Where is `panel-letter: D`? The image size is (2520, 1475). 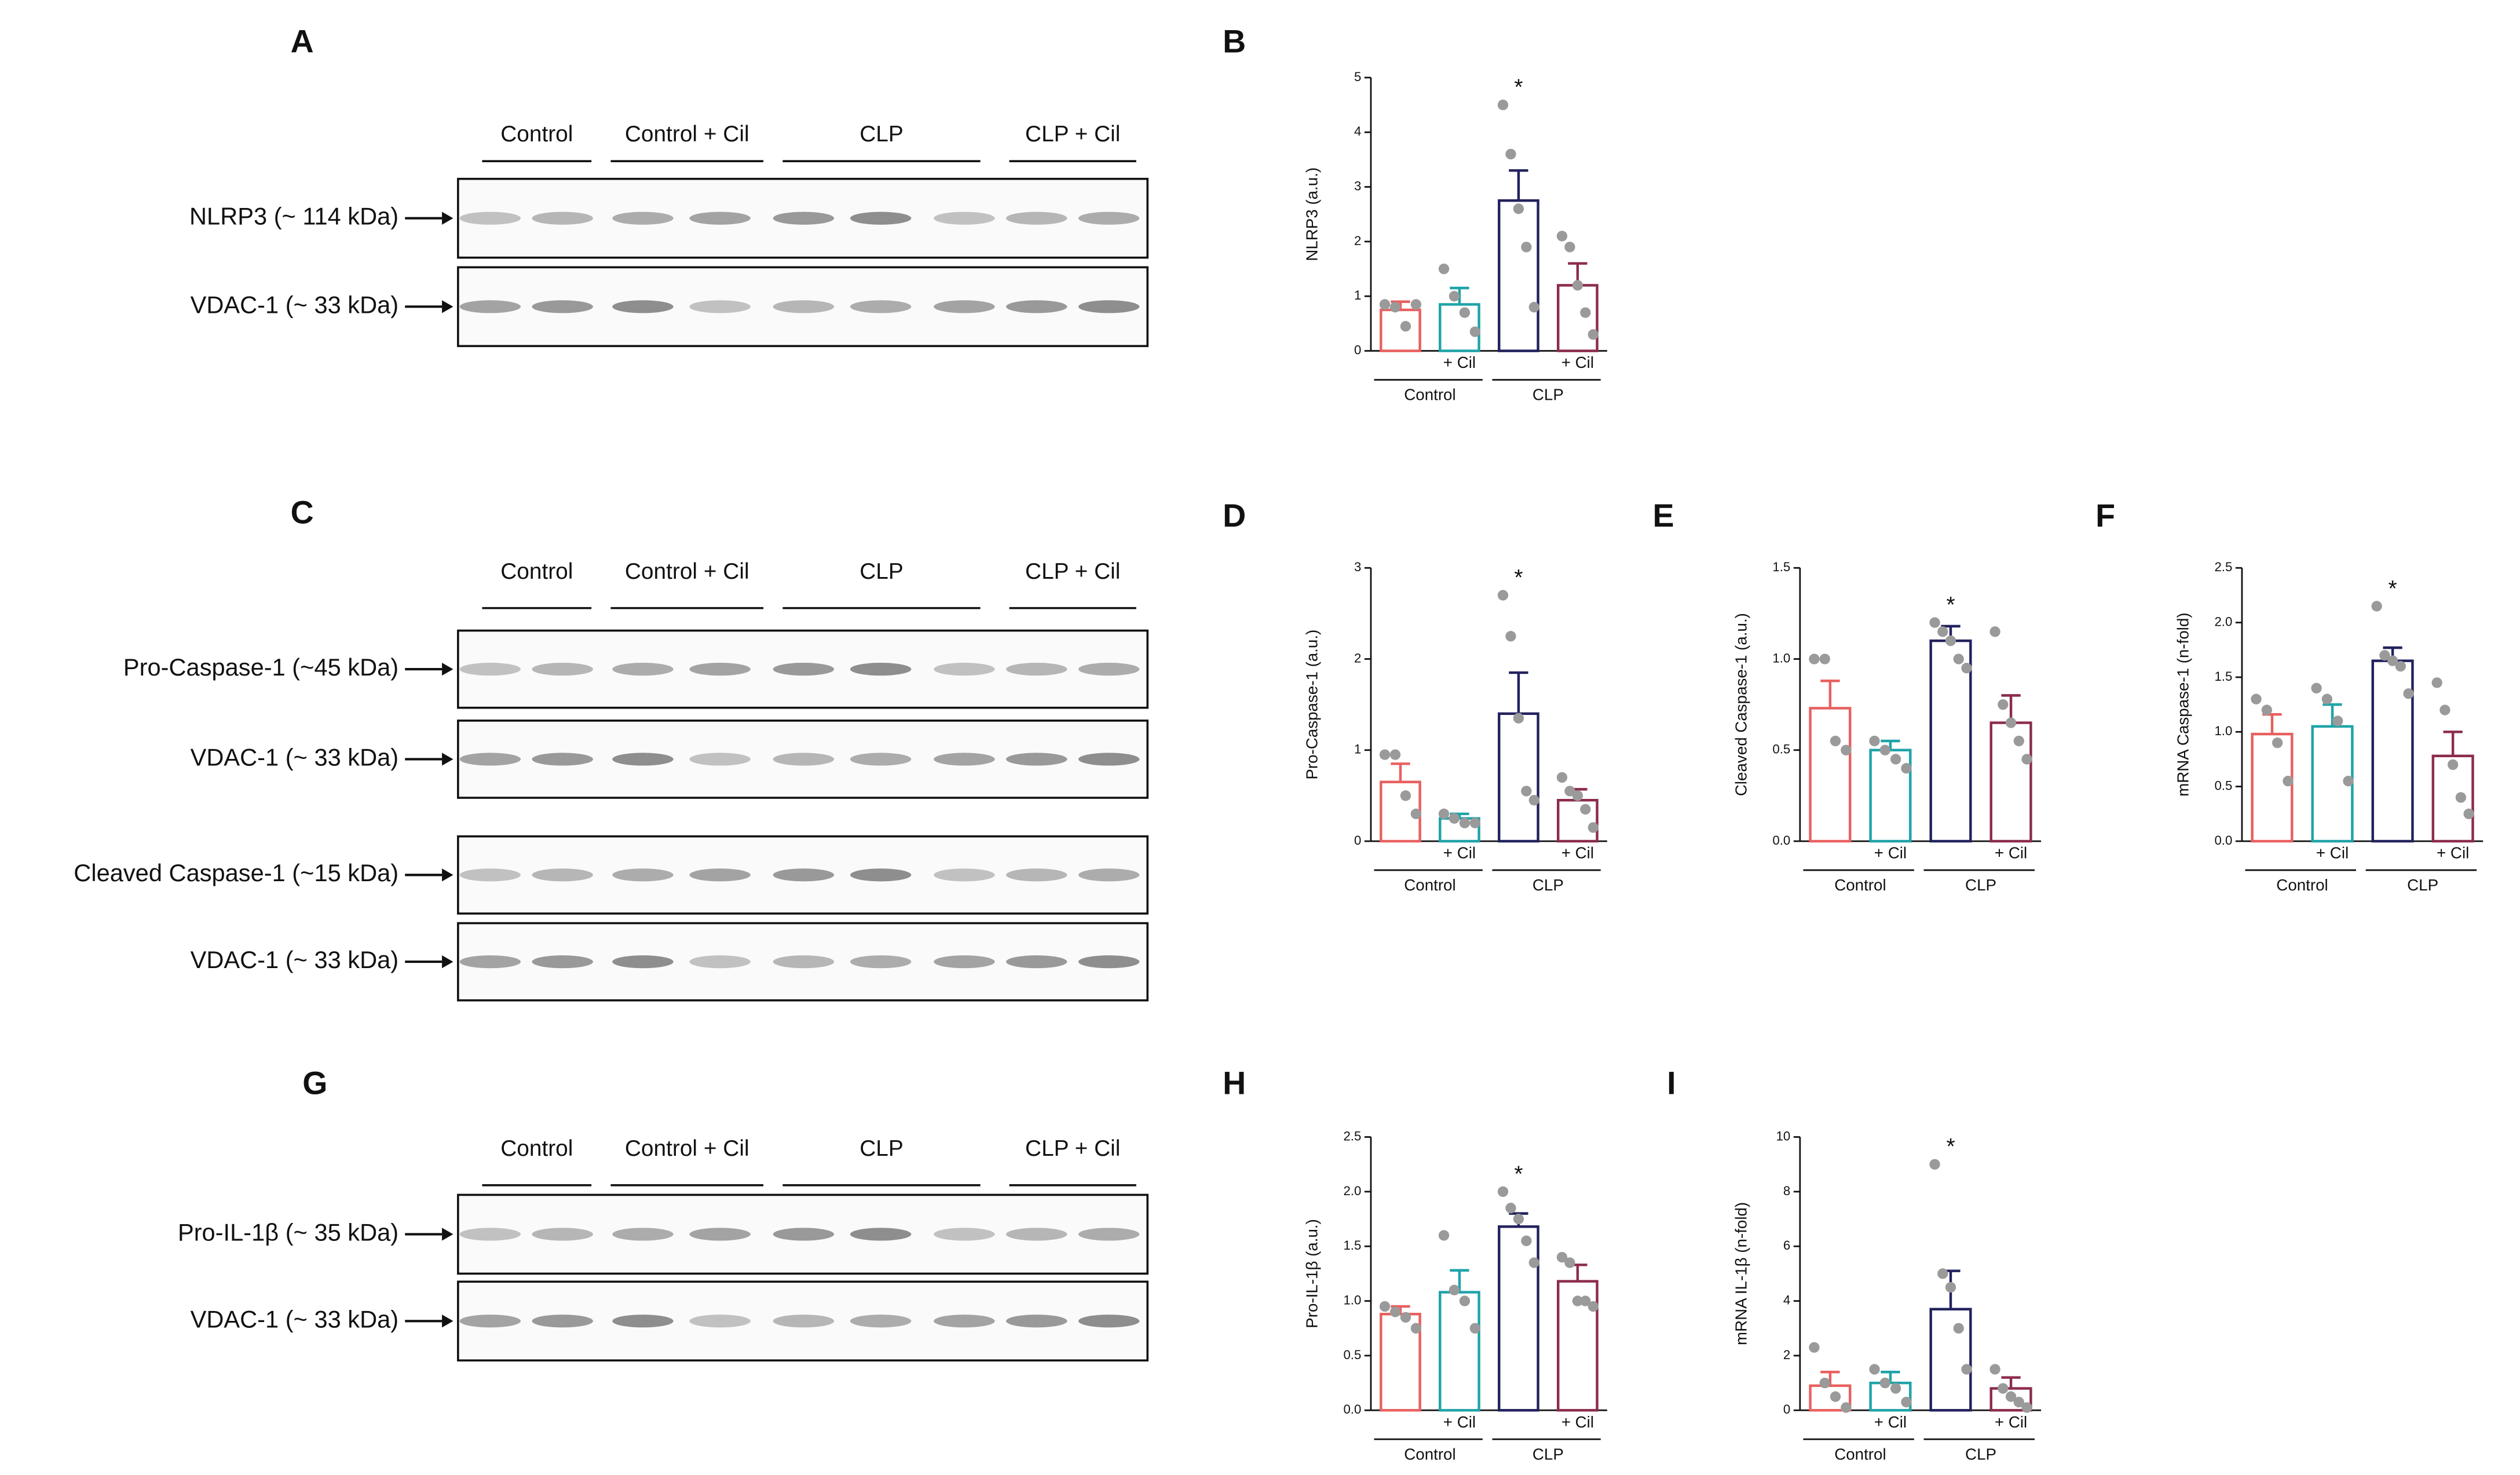 panel-letter: D is located at coordinates (1234, 516).